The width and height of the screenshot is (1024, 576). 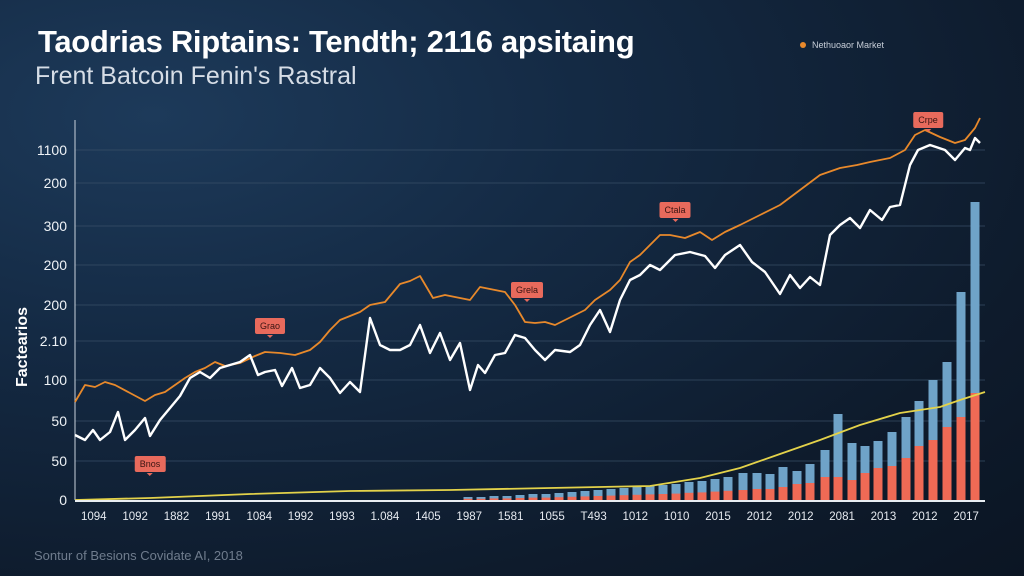 I want to click on y-tick-label: 100, so click(x=56, y=380).